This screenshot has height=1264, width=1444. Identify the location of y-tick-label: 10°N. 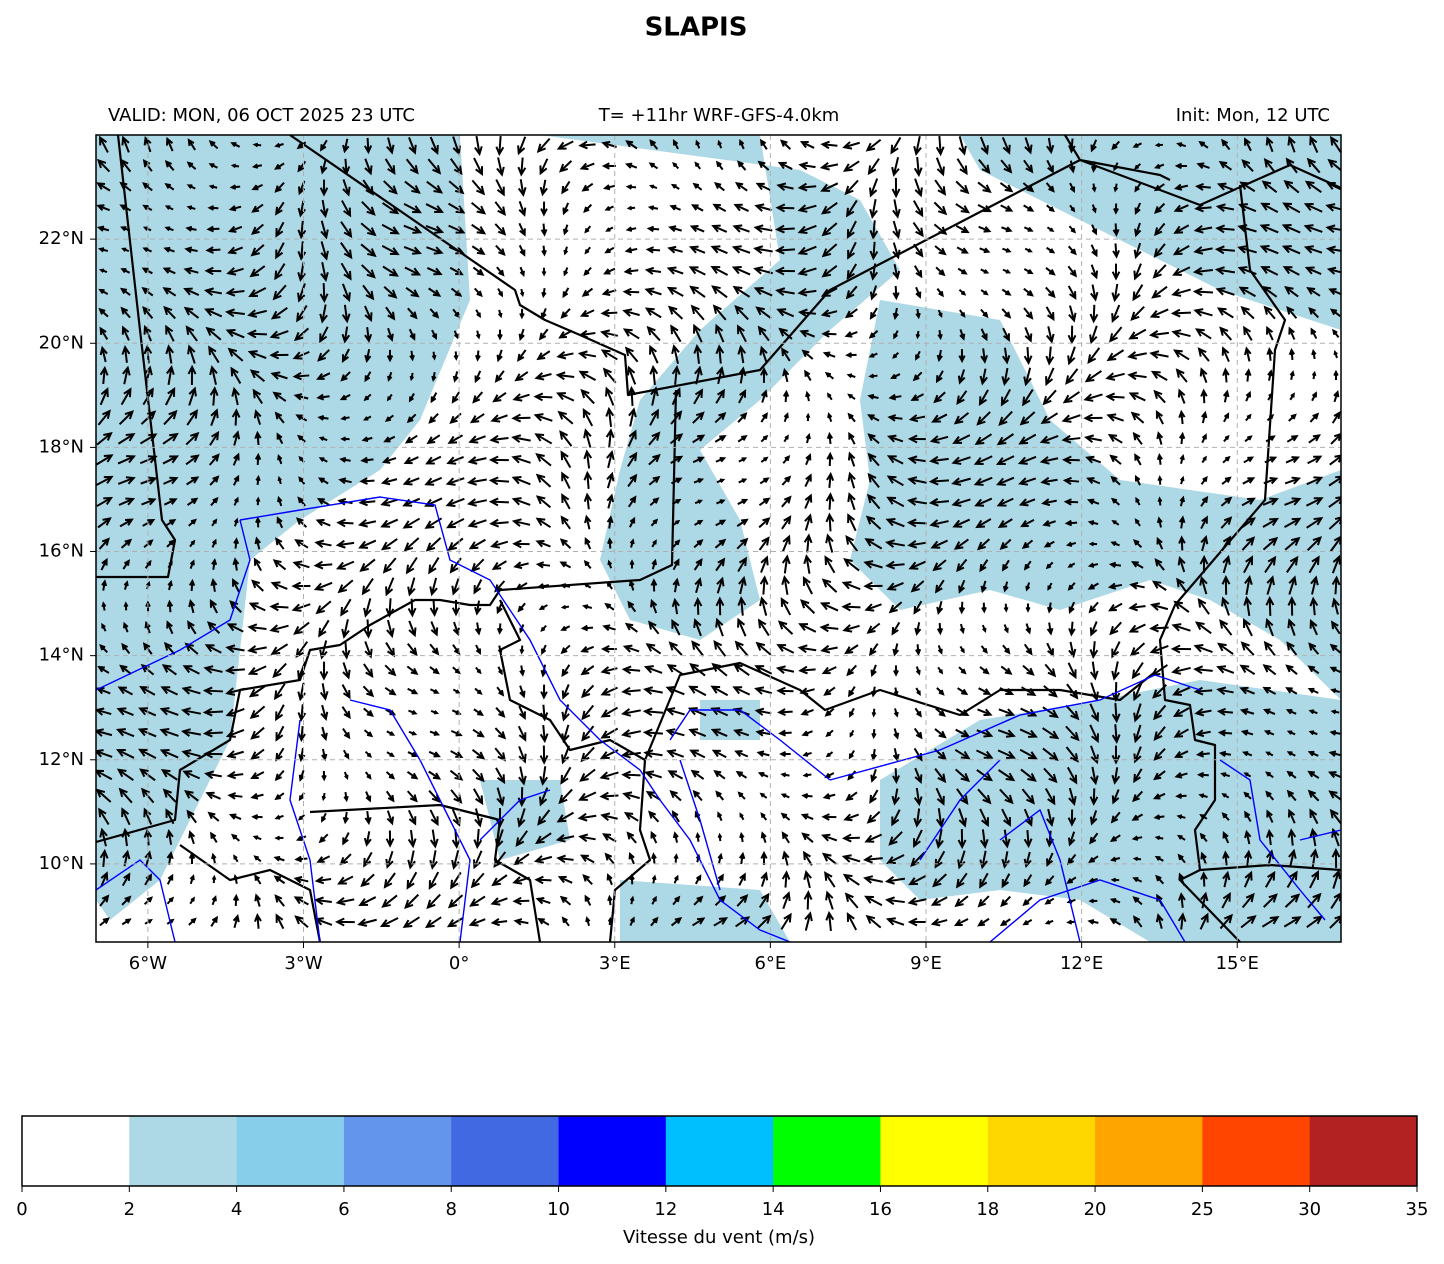
(61, 863).